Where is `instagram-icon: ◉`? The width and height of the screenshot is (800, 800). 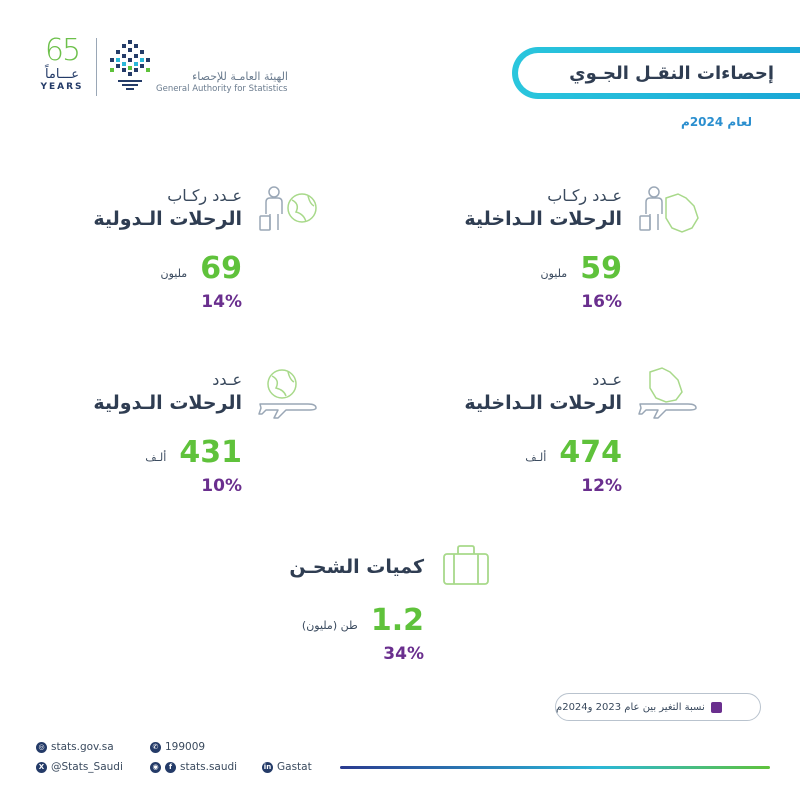
instagram-icon: ◉ is located at coordinates (155, 767).